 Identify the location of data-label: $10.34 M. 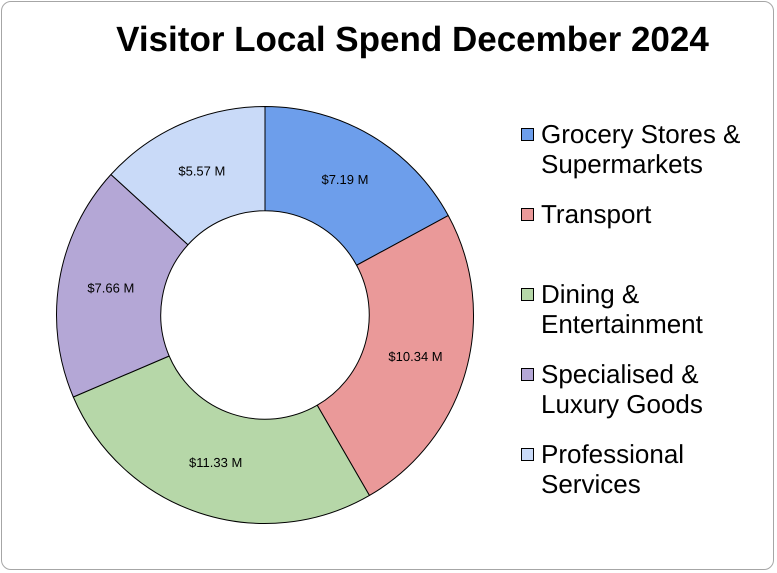
(415, 356).